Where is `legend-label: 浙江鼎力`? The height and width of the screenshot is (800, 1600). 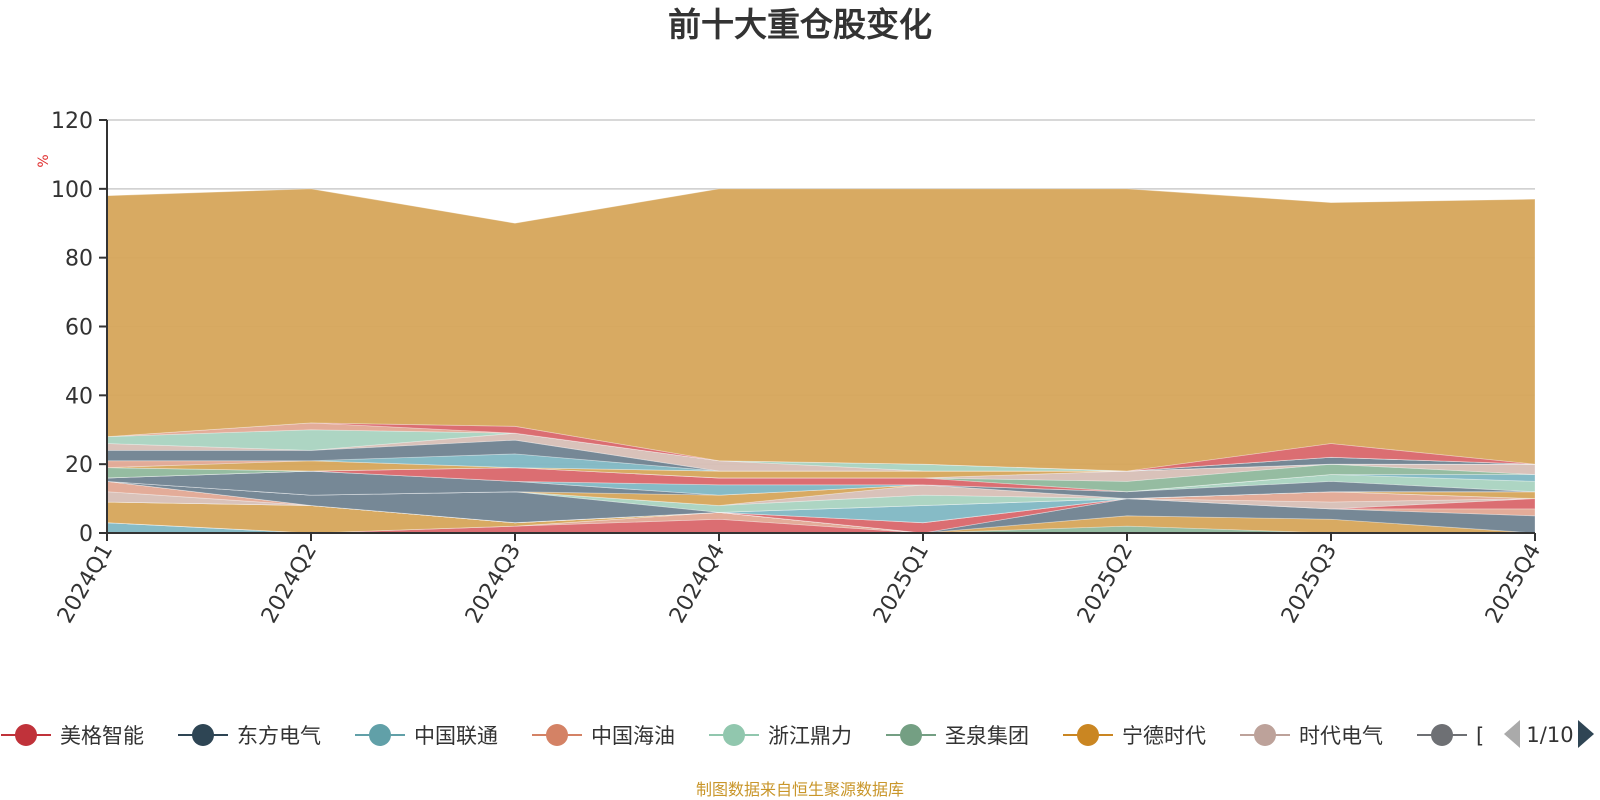 legend-label: 浙江鼎力 is located at coordinates (810, 736).